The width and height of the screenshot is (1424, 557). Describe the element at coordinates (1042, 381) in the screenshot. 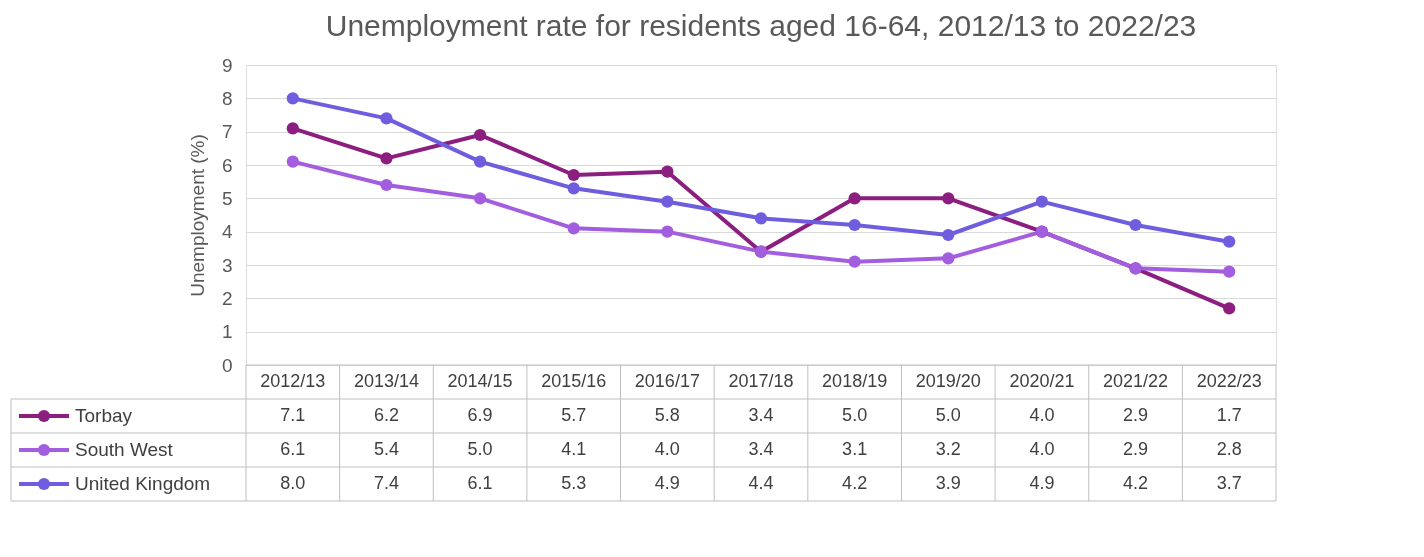

I see `x-tick-label: 2020/21` at that location.